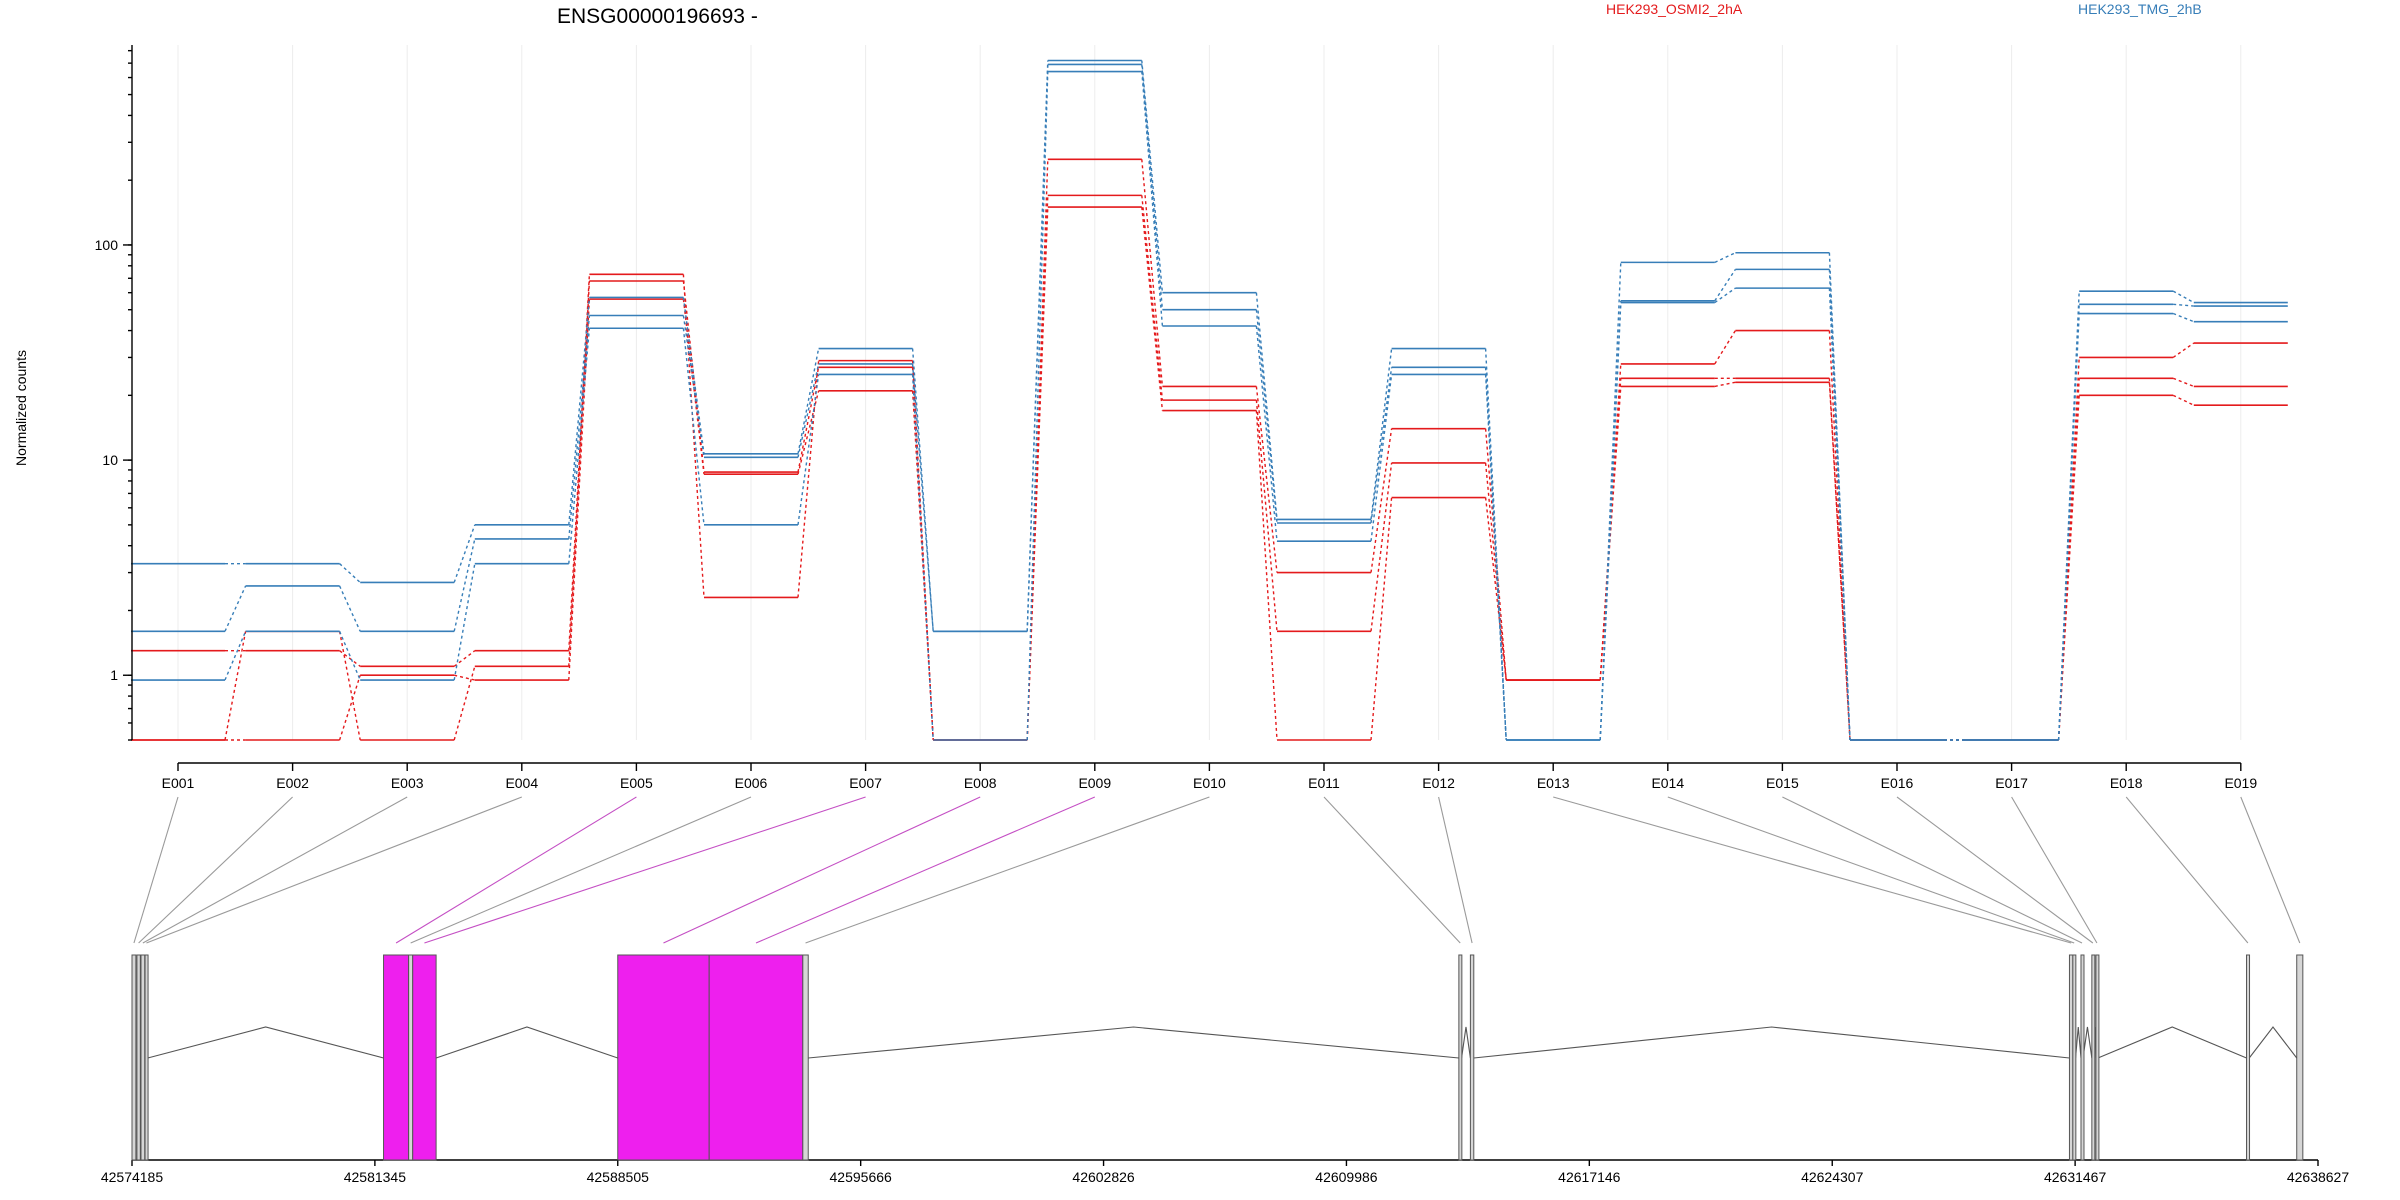 Image resolution: width=2400 pixels, height=1200 pixels. Describe the element at coordinates (1217, 870) in the screenshot. I see `exon-mapping-lines` at that location.